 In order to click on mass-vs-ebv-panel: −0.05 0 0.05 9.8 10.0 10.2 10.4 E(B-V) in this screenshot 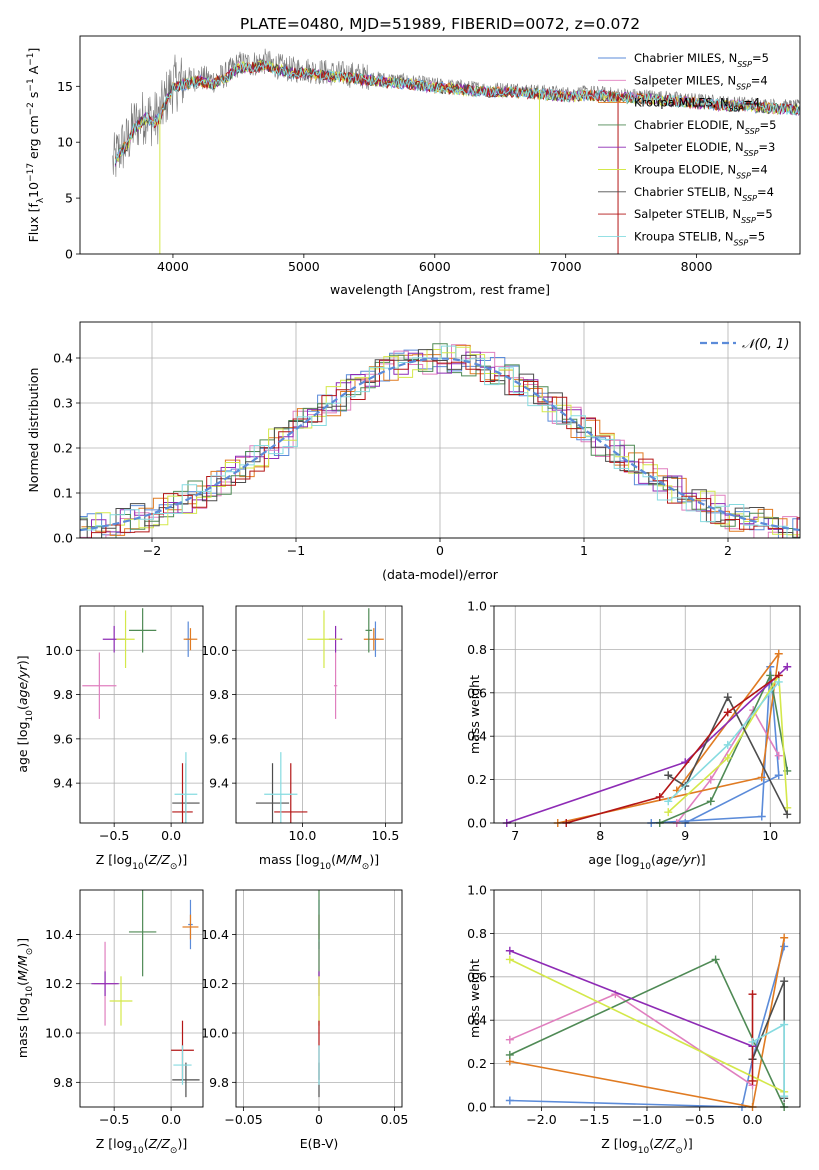, I will do `click(305, 1020)`.